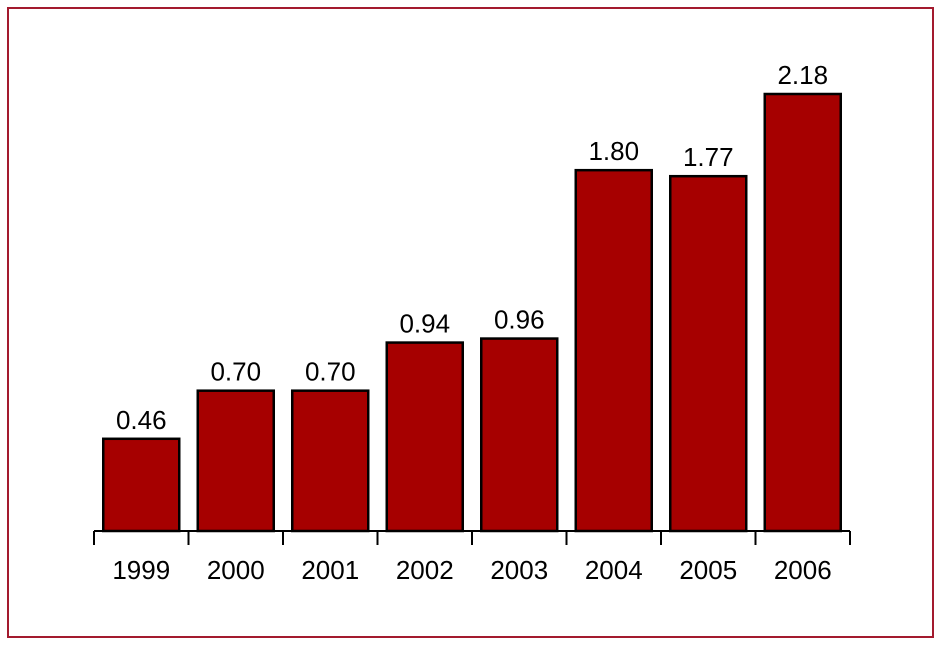 This screenshot has height=647, width=945. What do you see at coordinates (330, 570) in the screenshot?
I see `x-tick-label-2001: 2001` at bounding box center [330, 570].